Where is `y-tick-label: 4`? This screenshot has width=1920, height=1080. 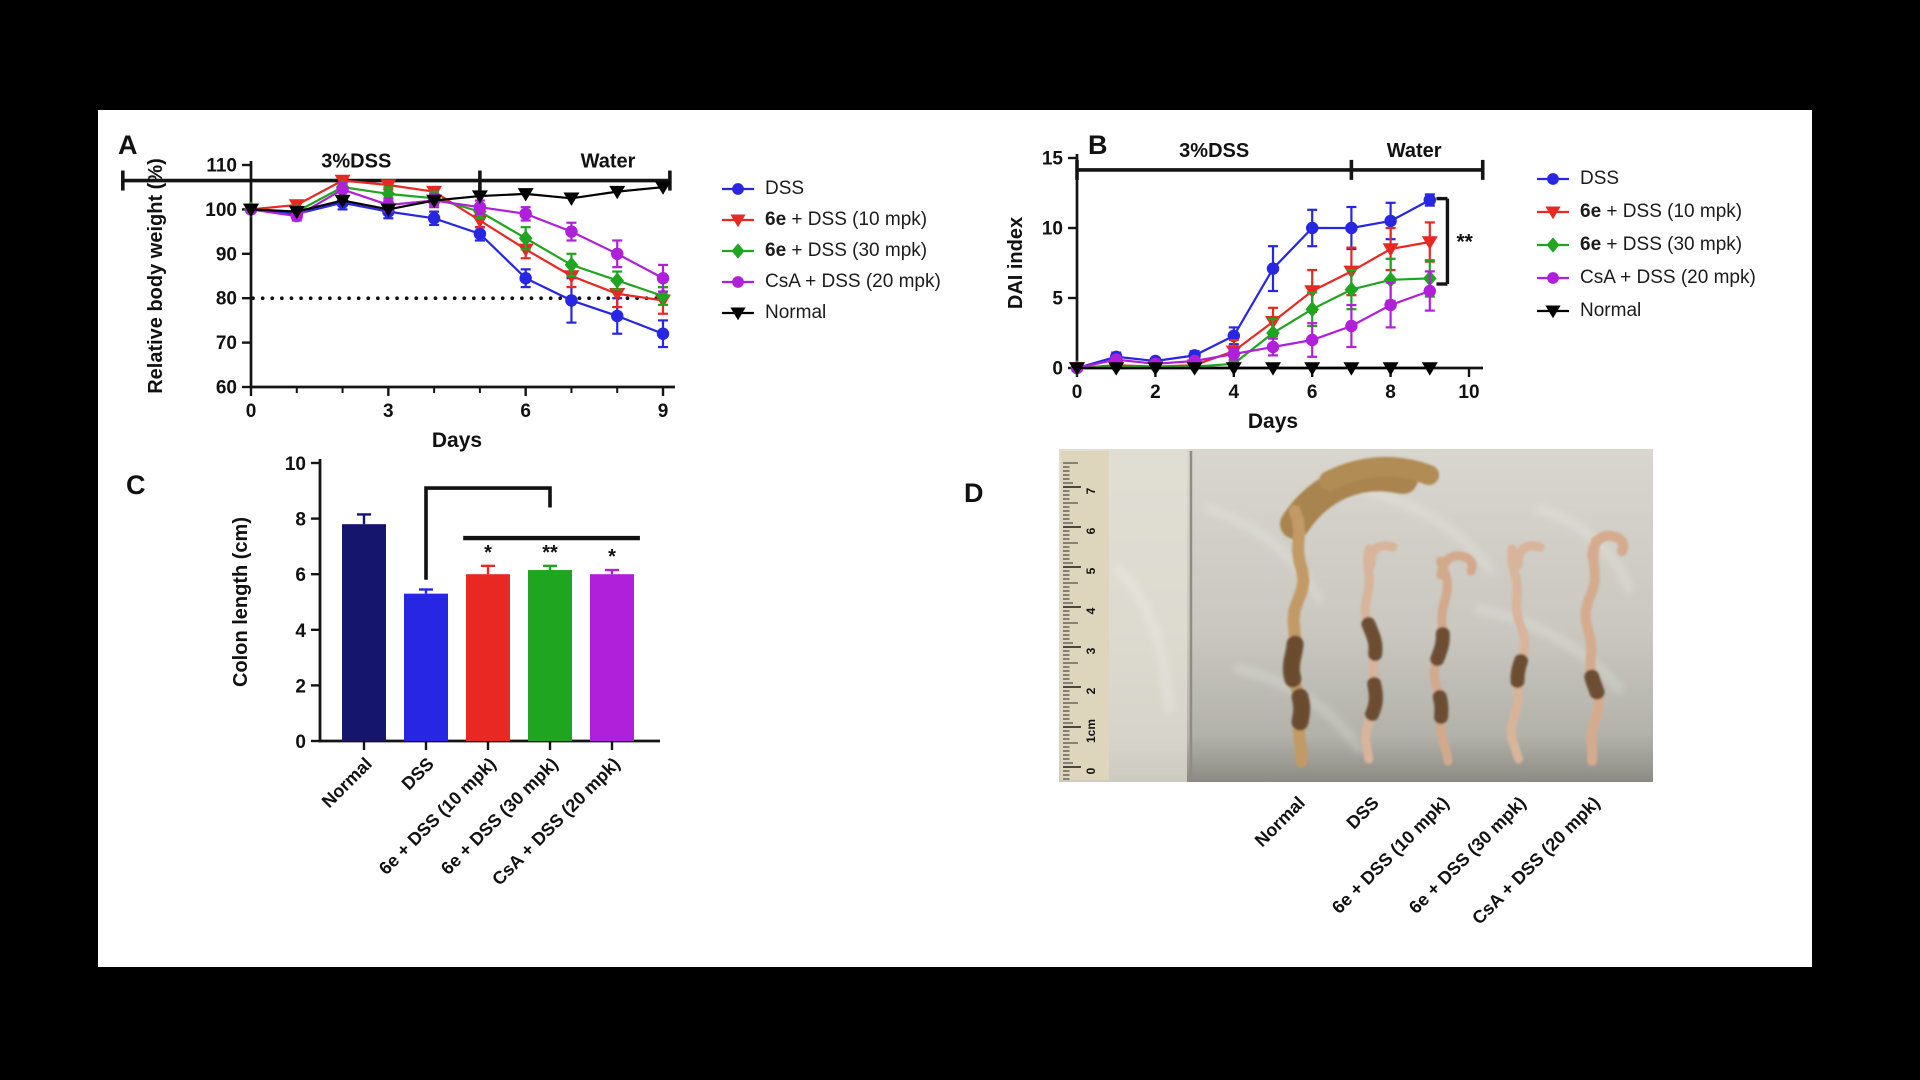 y-tick-label: 4 is located at coordinates (300, 631).